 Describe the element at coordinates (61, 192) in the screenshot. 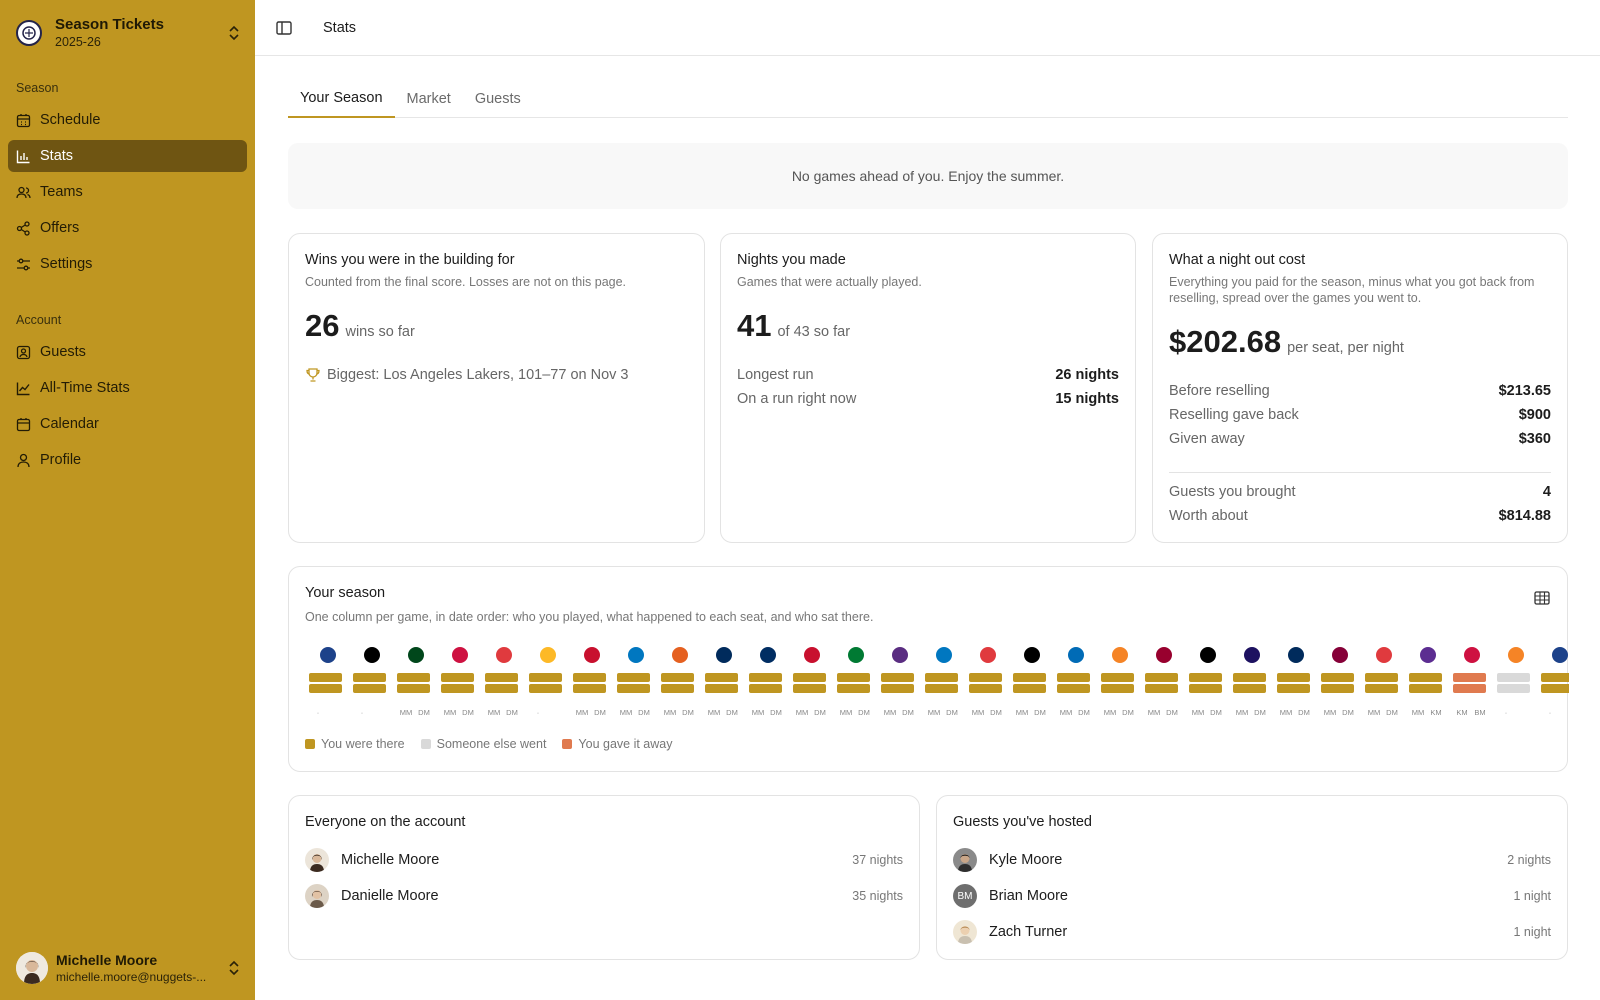

I see `sidebar-item-label: Teams` at that location.